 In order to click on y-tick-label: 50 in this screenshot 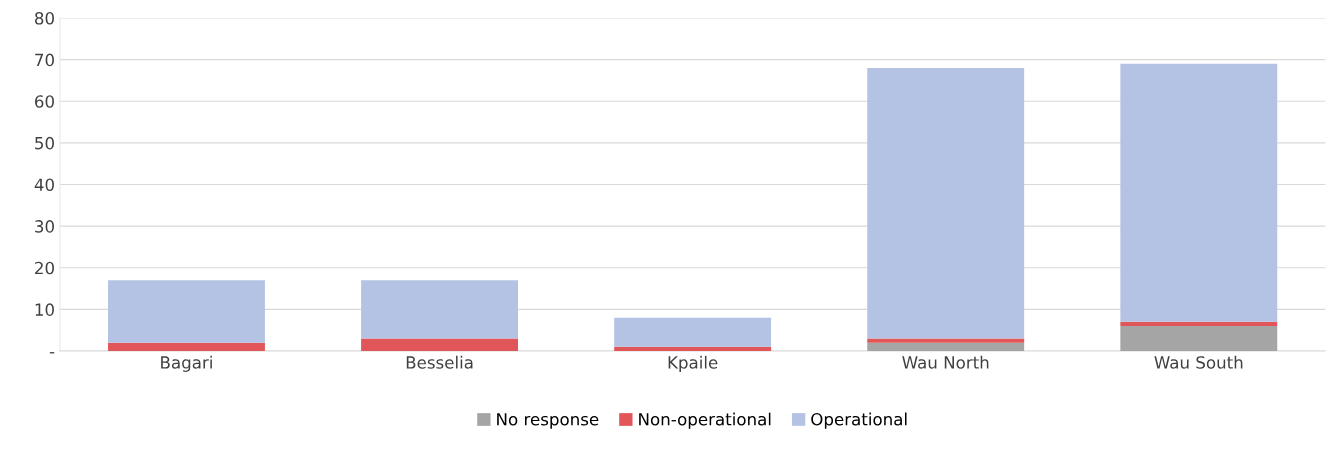, I will do `click(44, 143)`.